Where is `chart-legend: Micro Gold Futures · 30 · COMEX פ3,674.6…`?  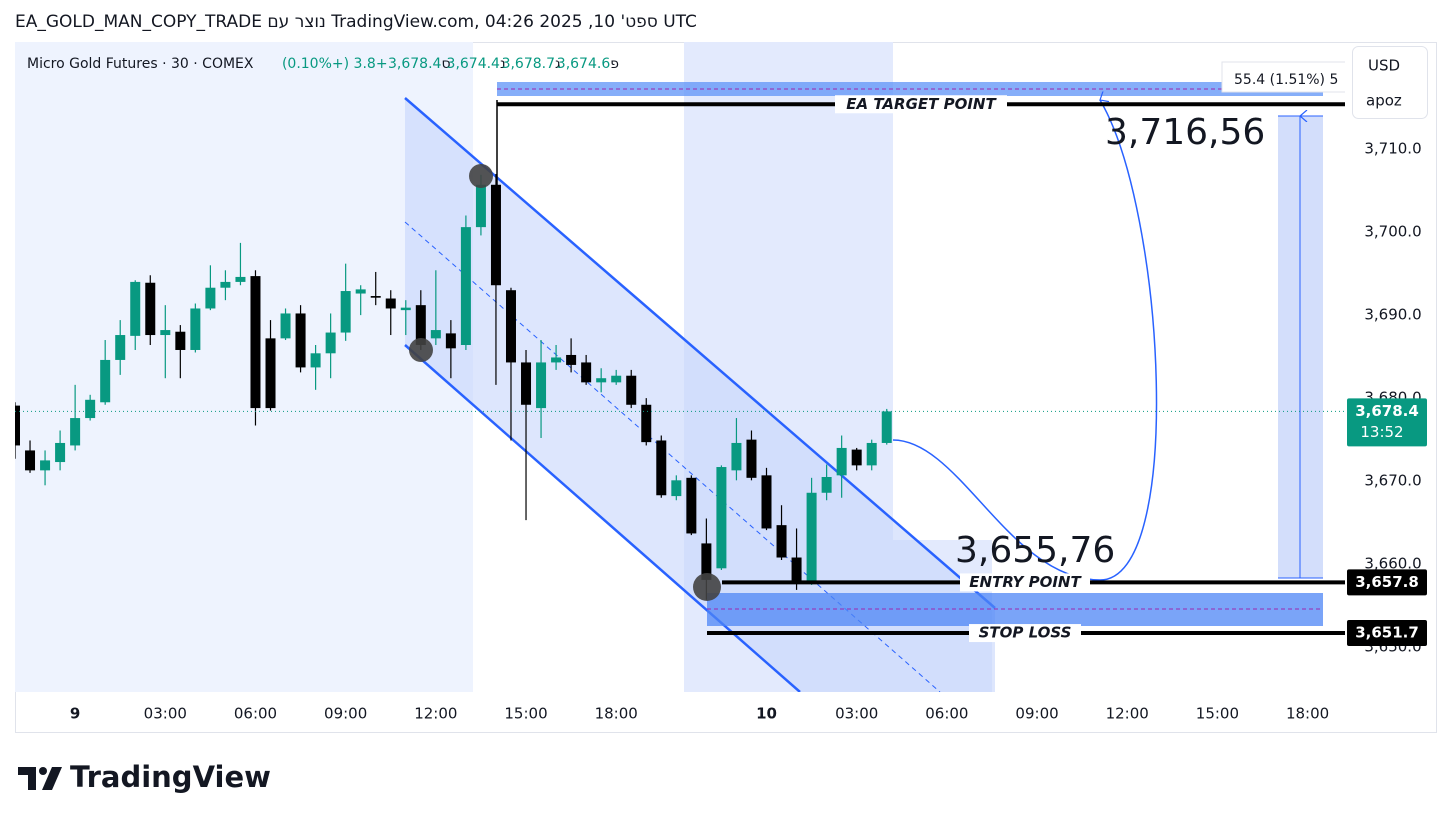
chart-legend: Micro Gold Futures · 30 · COMEX פ3,674.6… is located at coordinates (323, 64).